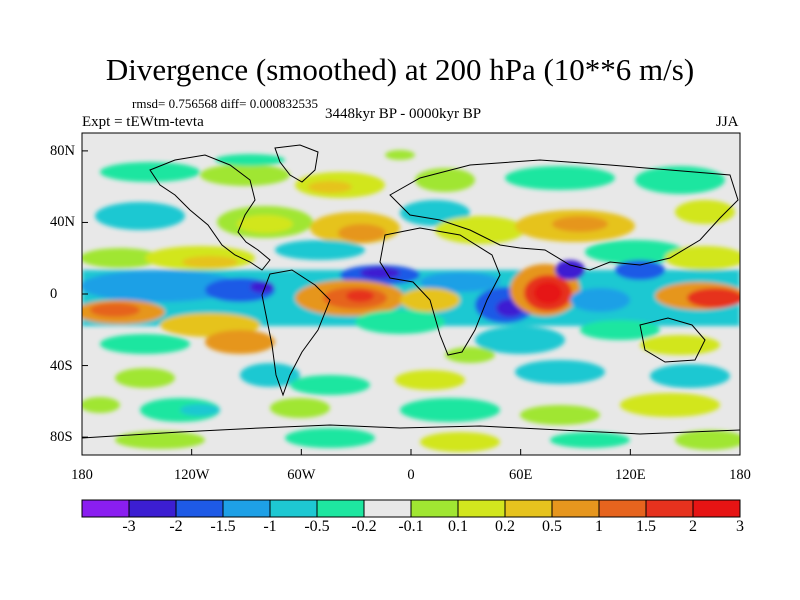 The width and height of the screenshot is (800, 600). Describe the element at coordinates (61, 437) in the screenshot. I see `lat-tick-label: 80S` at that location.